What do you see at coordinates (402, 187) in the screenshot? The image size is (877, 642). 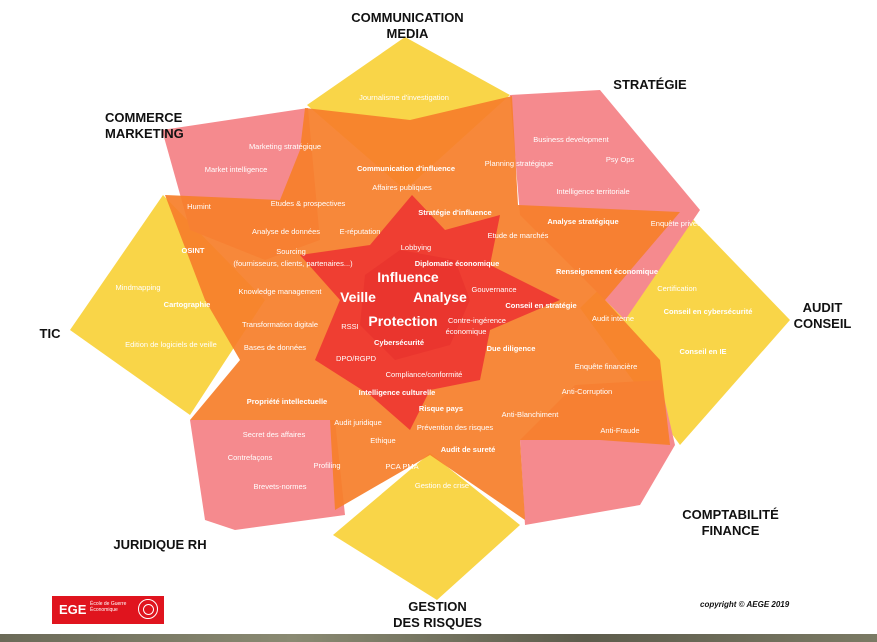 I see `term-label: Affaires publiques` at bounding box center [402, 187].